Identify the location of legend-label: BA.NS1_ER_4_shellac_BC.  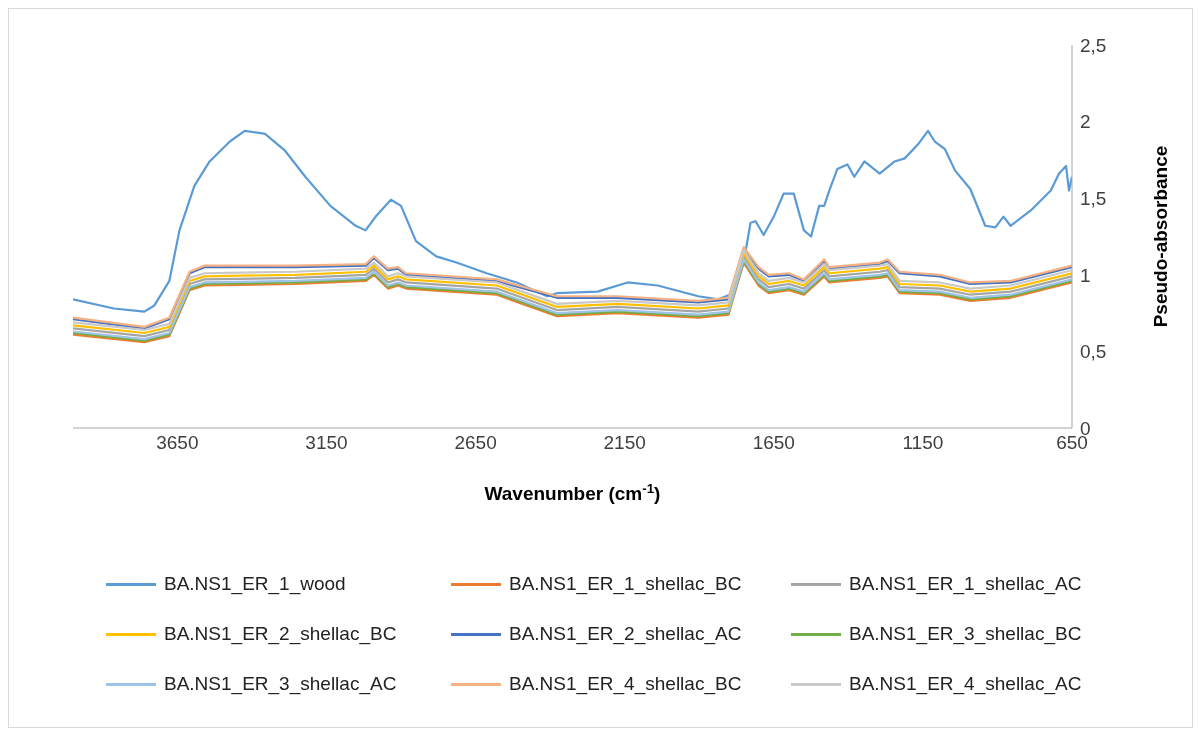
(625, 684).